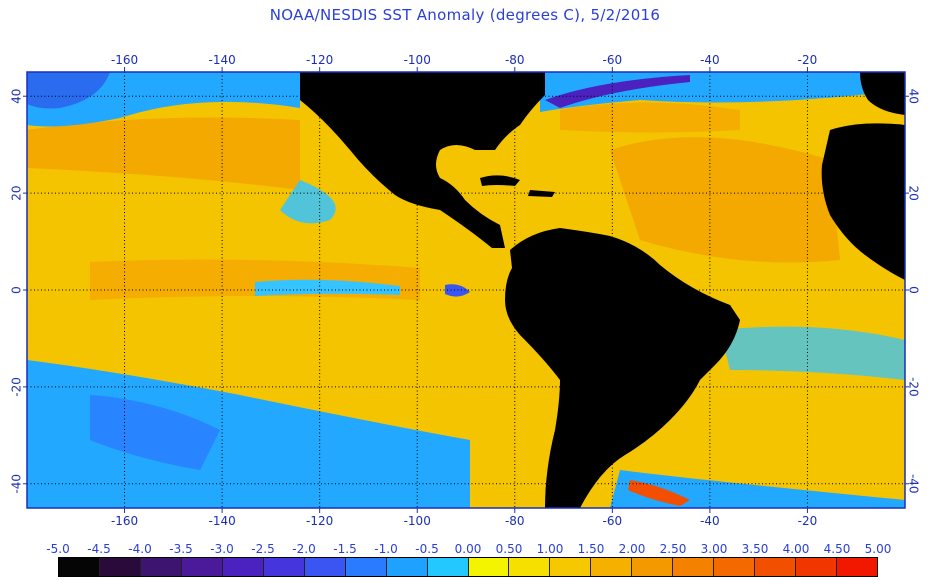 The width and height of the screenshot is (930, 580). Describe the element at coordinates (517, 186) in the screenshot. I see `caribbean-islands` at that location.